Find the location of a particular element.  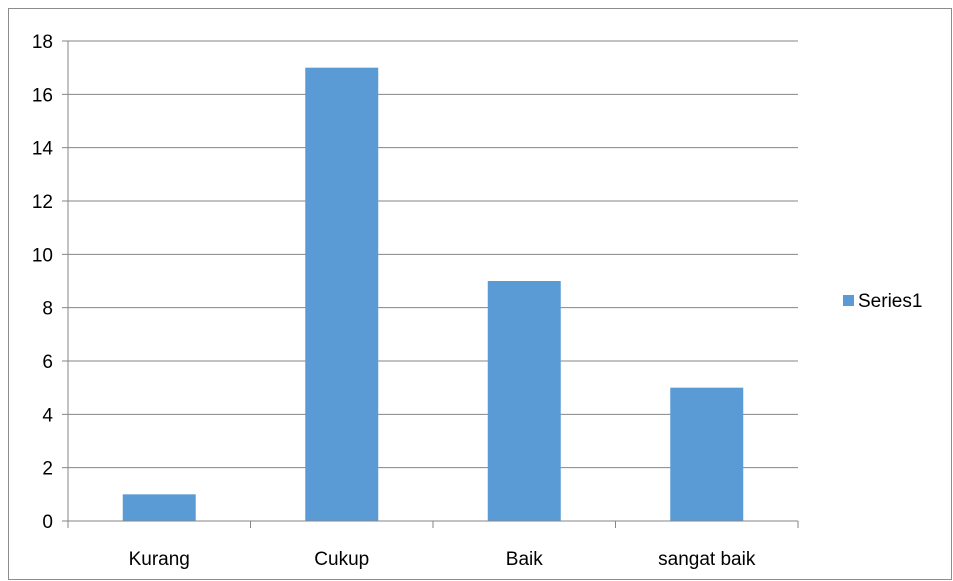

y-tick-label: 6 is located at coordinates (47, 362).